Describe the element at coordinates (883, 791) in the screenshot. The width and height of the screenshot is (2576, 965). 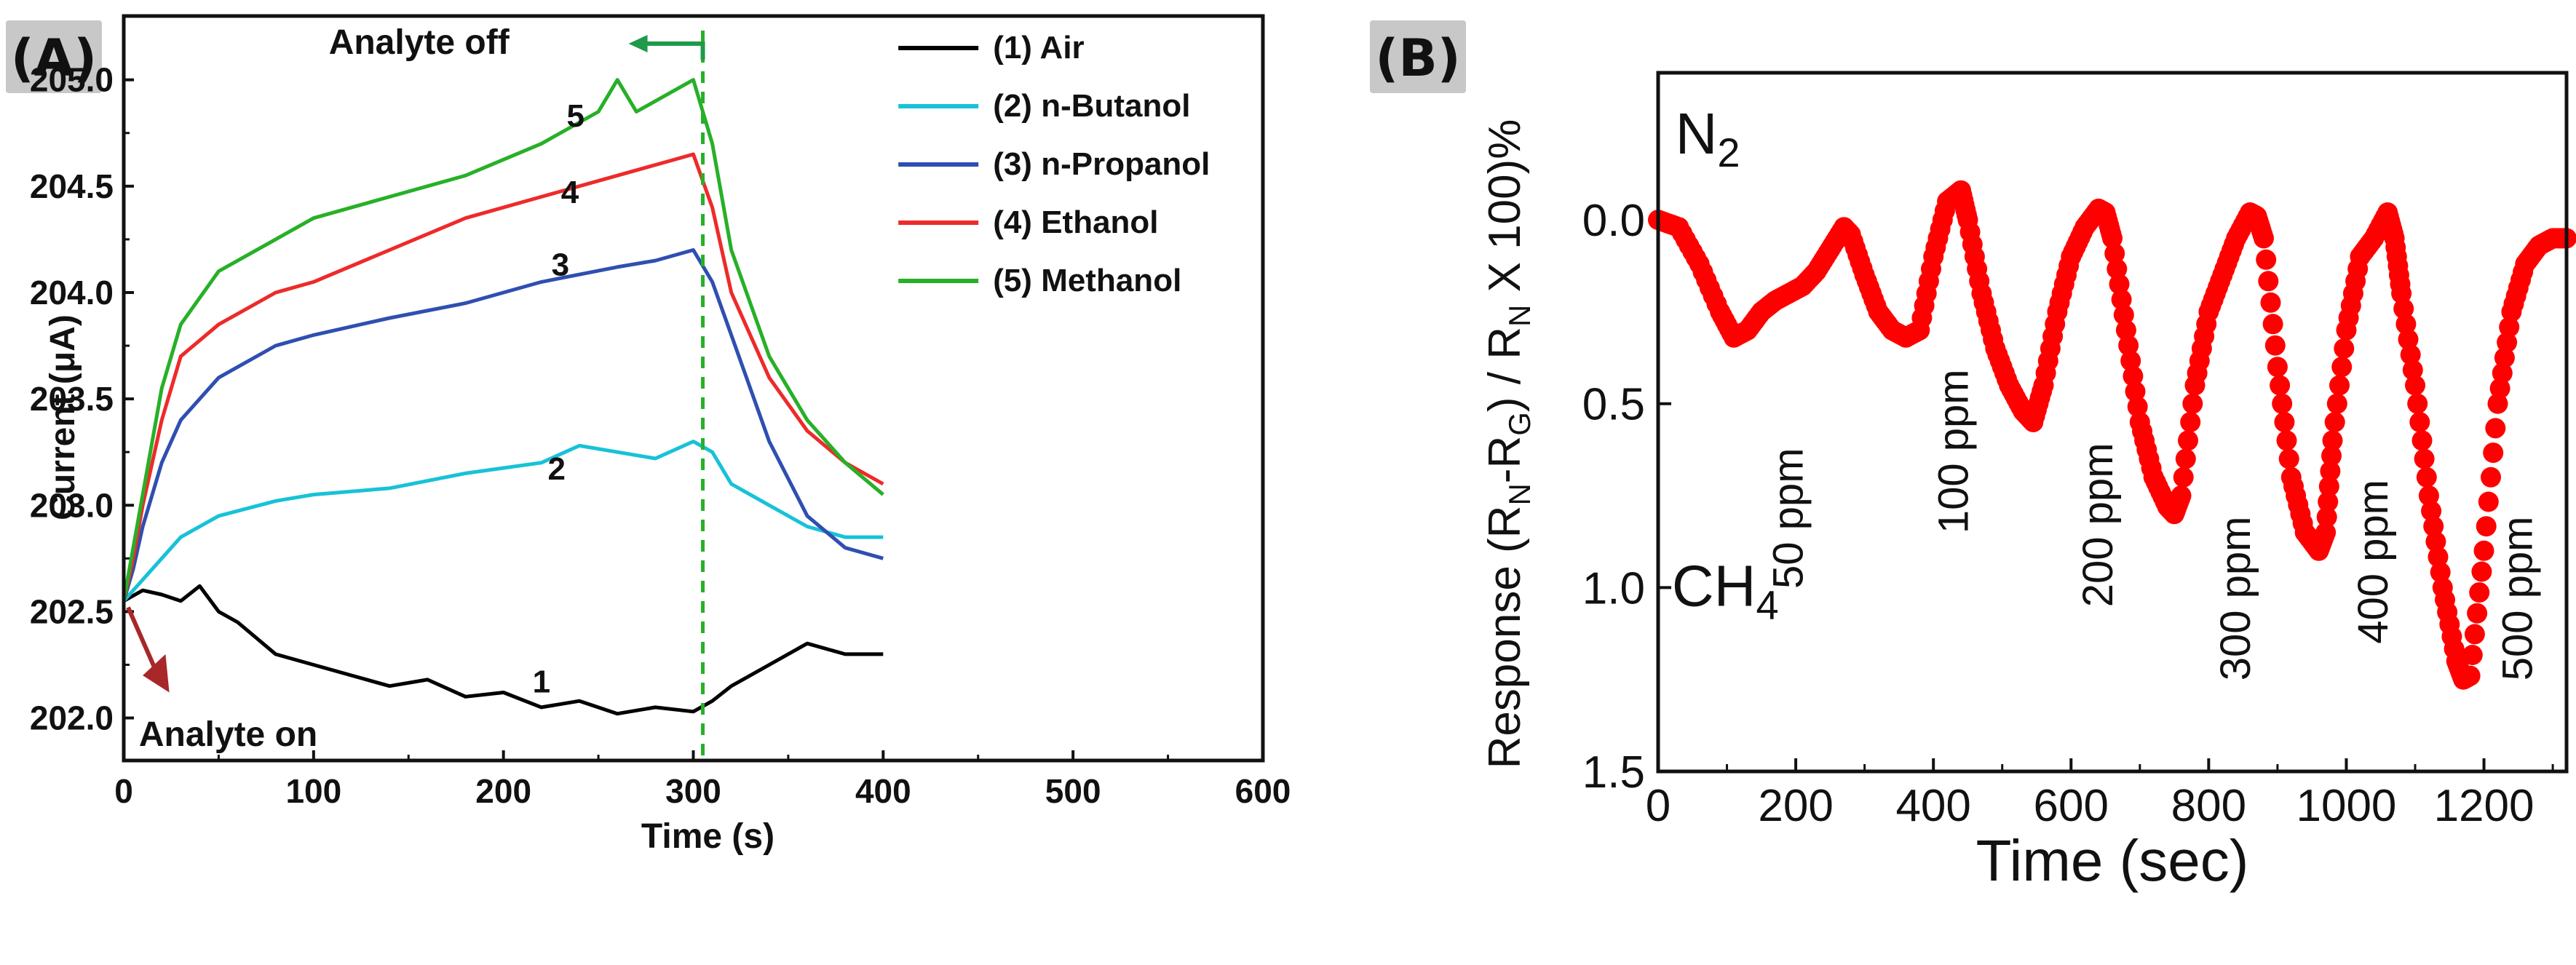
I see `chart-a-x-tick-label: 400` at that location.